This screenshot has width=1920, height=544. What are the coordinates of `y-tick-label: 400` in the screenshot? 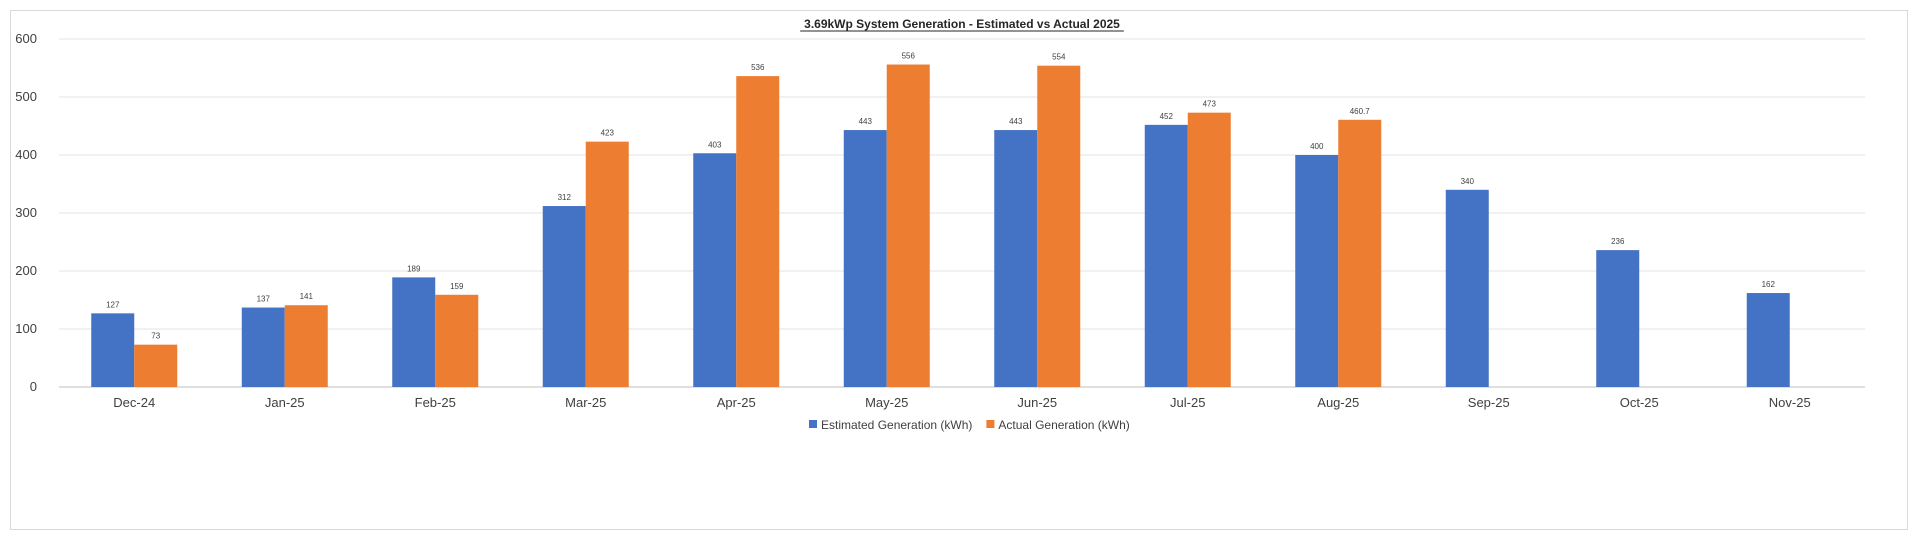 It's located at (26, 154).